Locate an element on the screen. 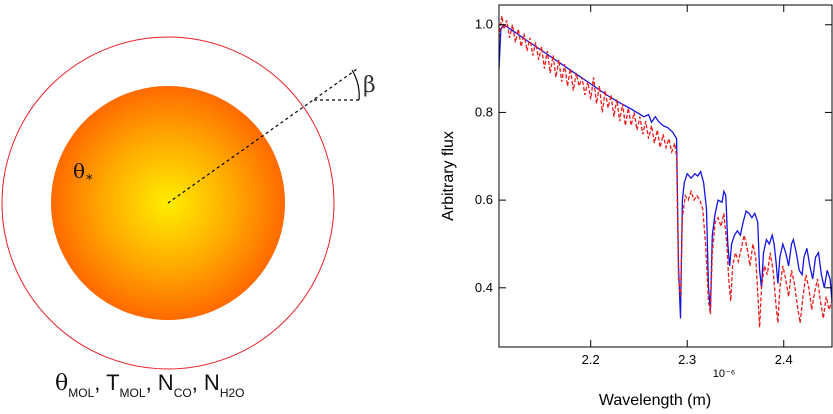 Image resolution: width=833 pixels, height=414 pixels. x-scale-label: 10⁻⁶ is located at coordinates (724, 374).